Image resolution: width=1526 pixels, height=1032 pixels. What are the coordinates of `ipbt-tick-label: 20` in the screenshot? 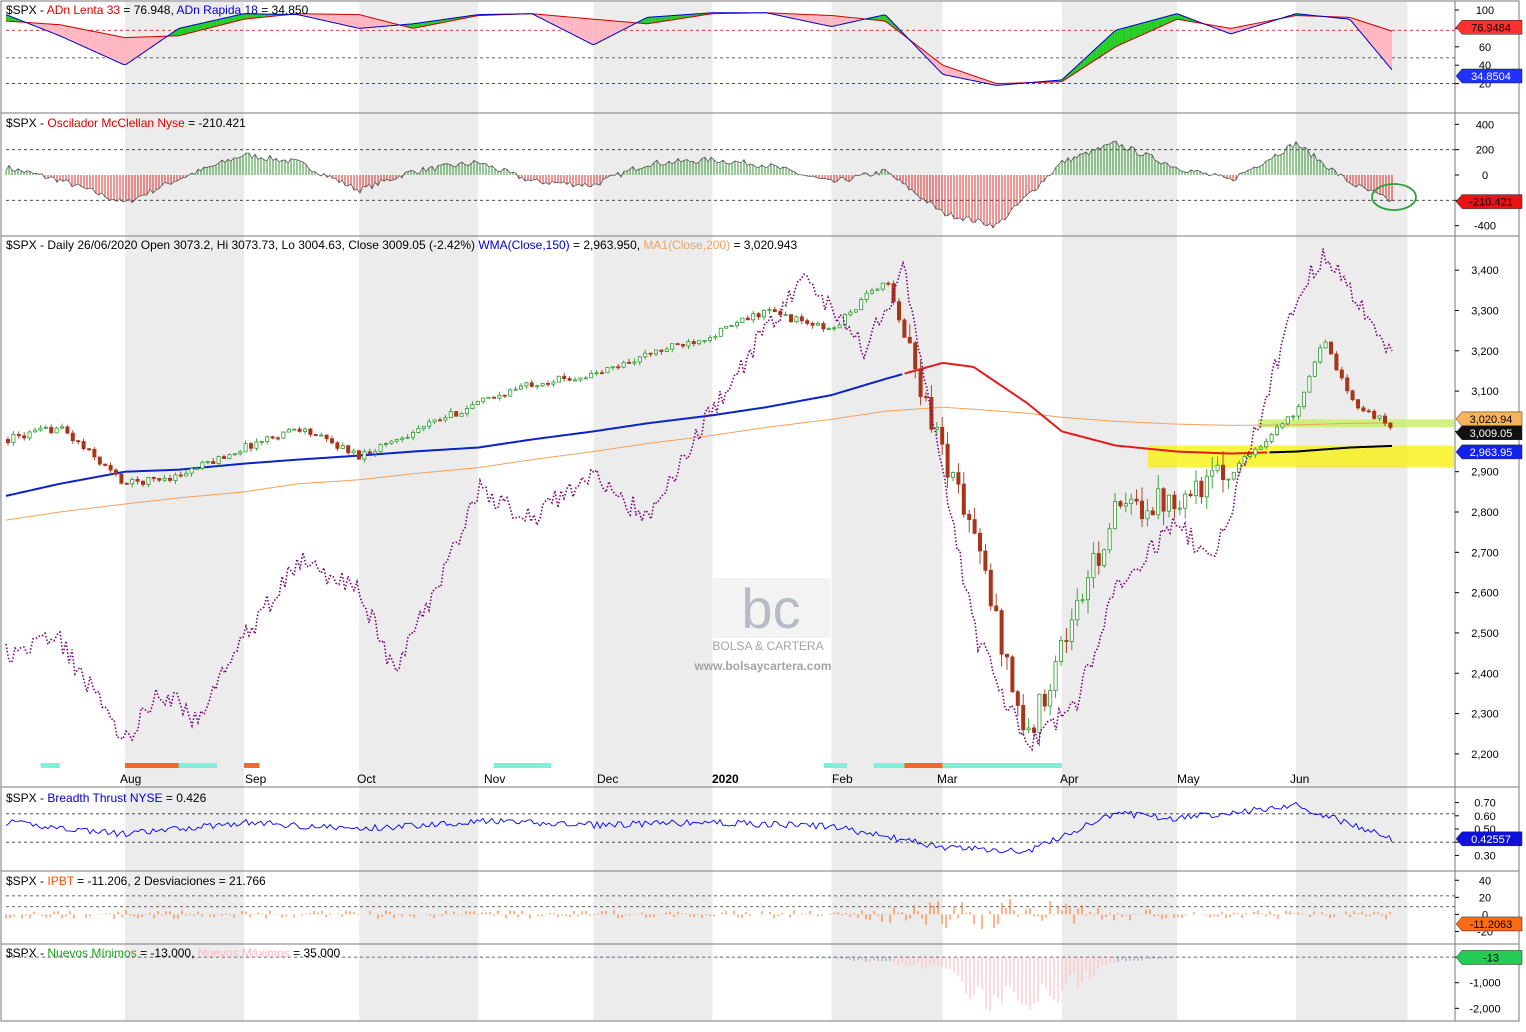 It's located at (1485, 898).